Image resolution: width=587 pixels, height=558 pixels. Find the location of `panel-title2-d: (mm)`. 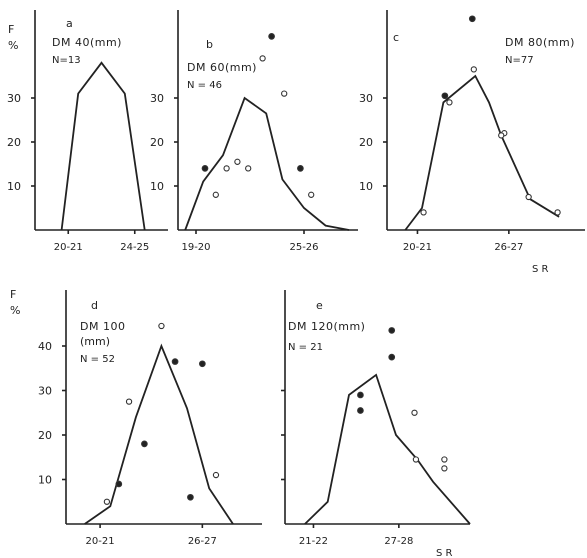

panel-title2-d: (mm) is located at coordinates (95, 341).